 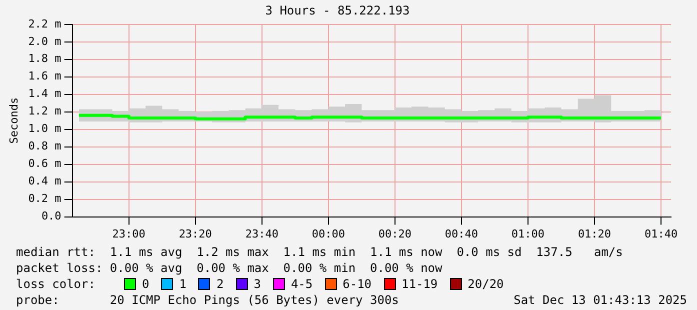 I want to click on y-axis-title: Seconds, so click(x=13, y=120).